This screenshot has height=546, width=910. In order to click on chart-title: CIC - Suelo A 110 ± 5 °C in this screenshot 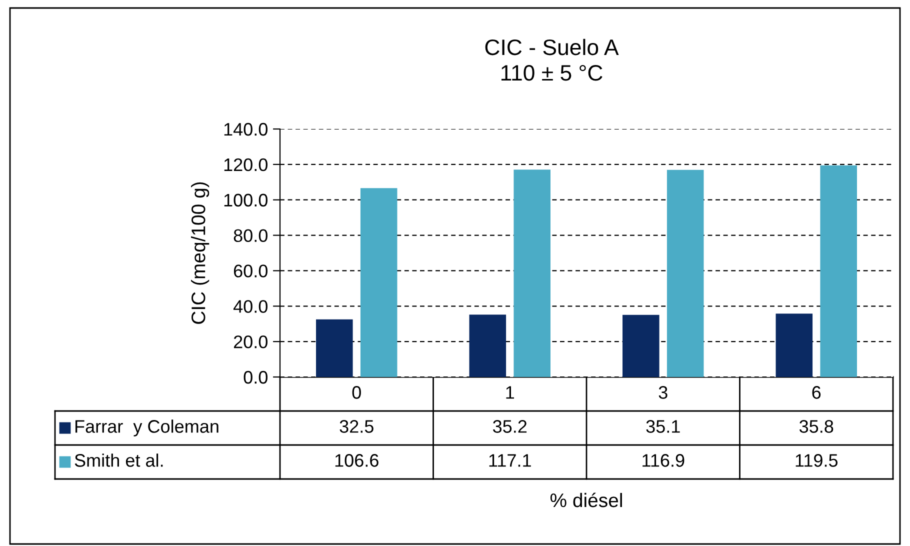, I will do `click(552, 59)`.